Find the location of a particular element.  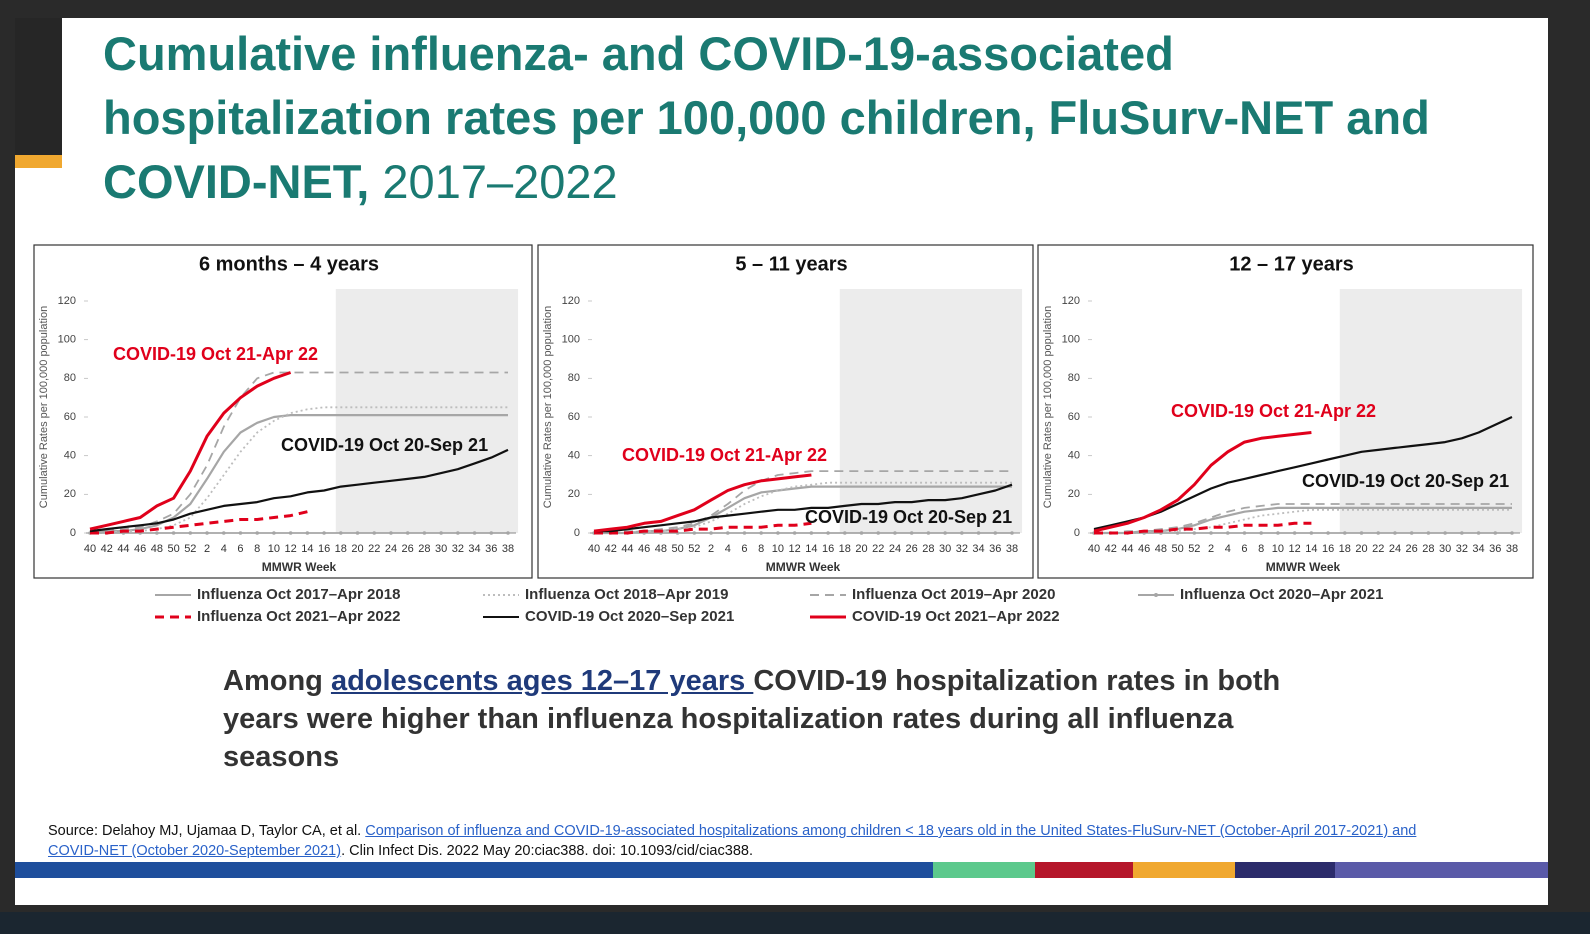

x-tick-label: 2 is located at coordinates (1211, 549).